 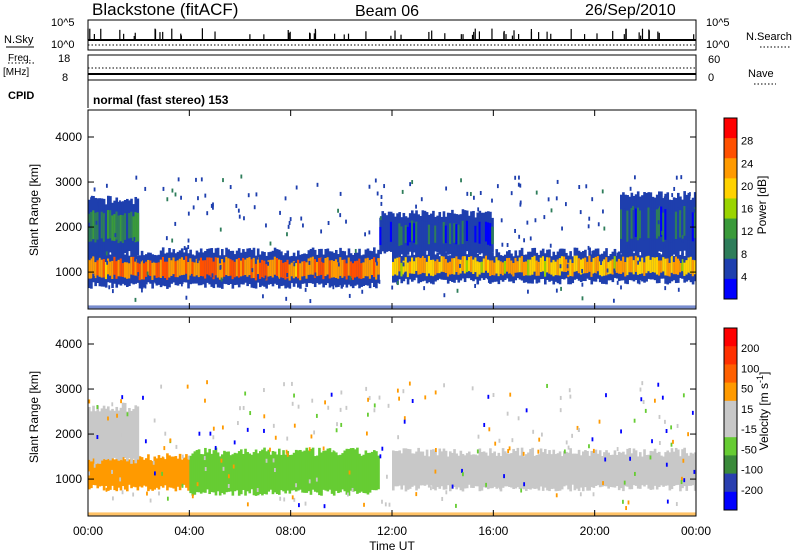 I want to click on colorbar-tick: -15, so click(x=749, y=430).